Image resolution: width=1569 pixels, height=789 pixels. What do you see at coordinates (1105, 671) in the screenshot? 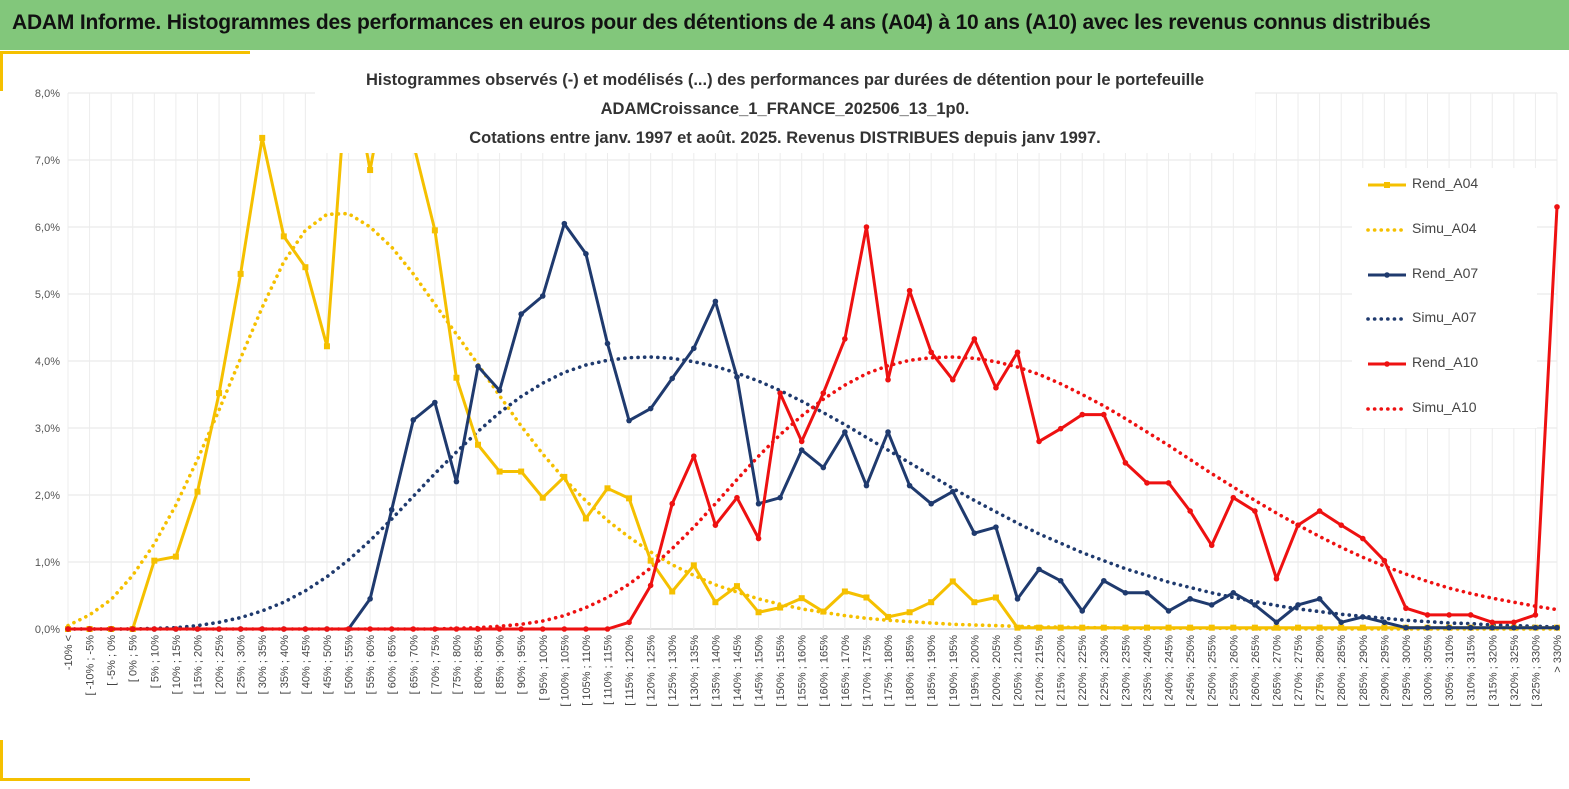
I see `x-tick-label: [ 225% ; 230%` at bounding box center [1105, 671].